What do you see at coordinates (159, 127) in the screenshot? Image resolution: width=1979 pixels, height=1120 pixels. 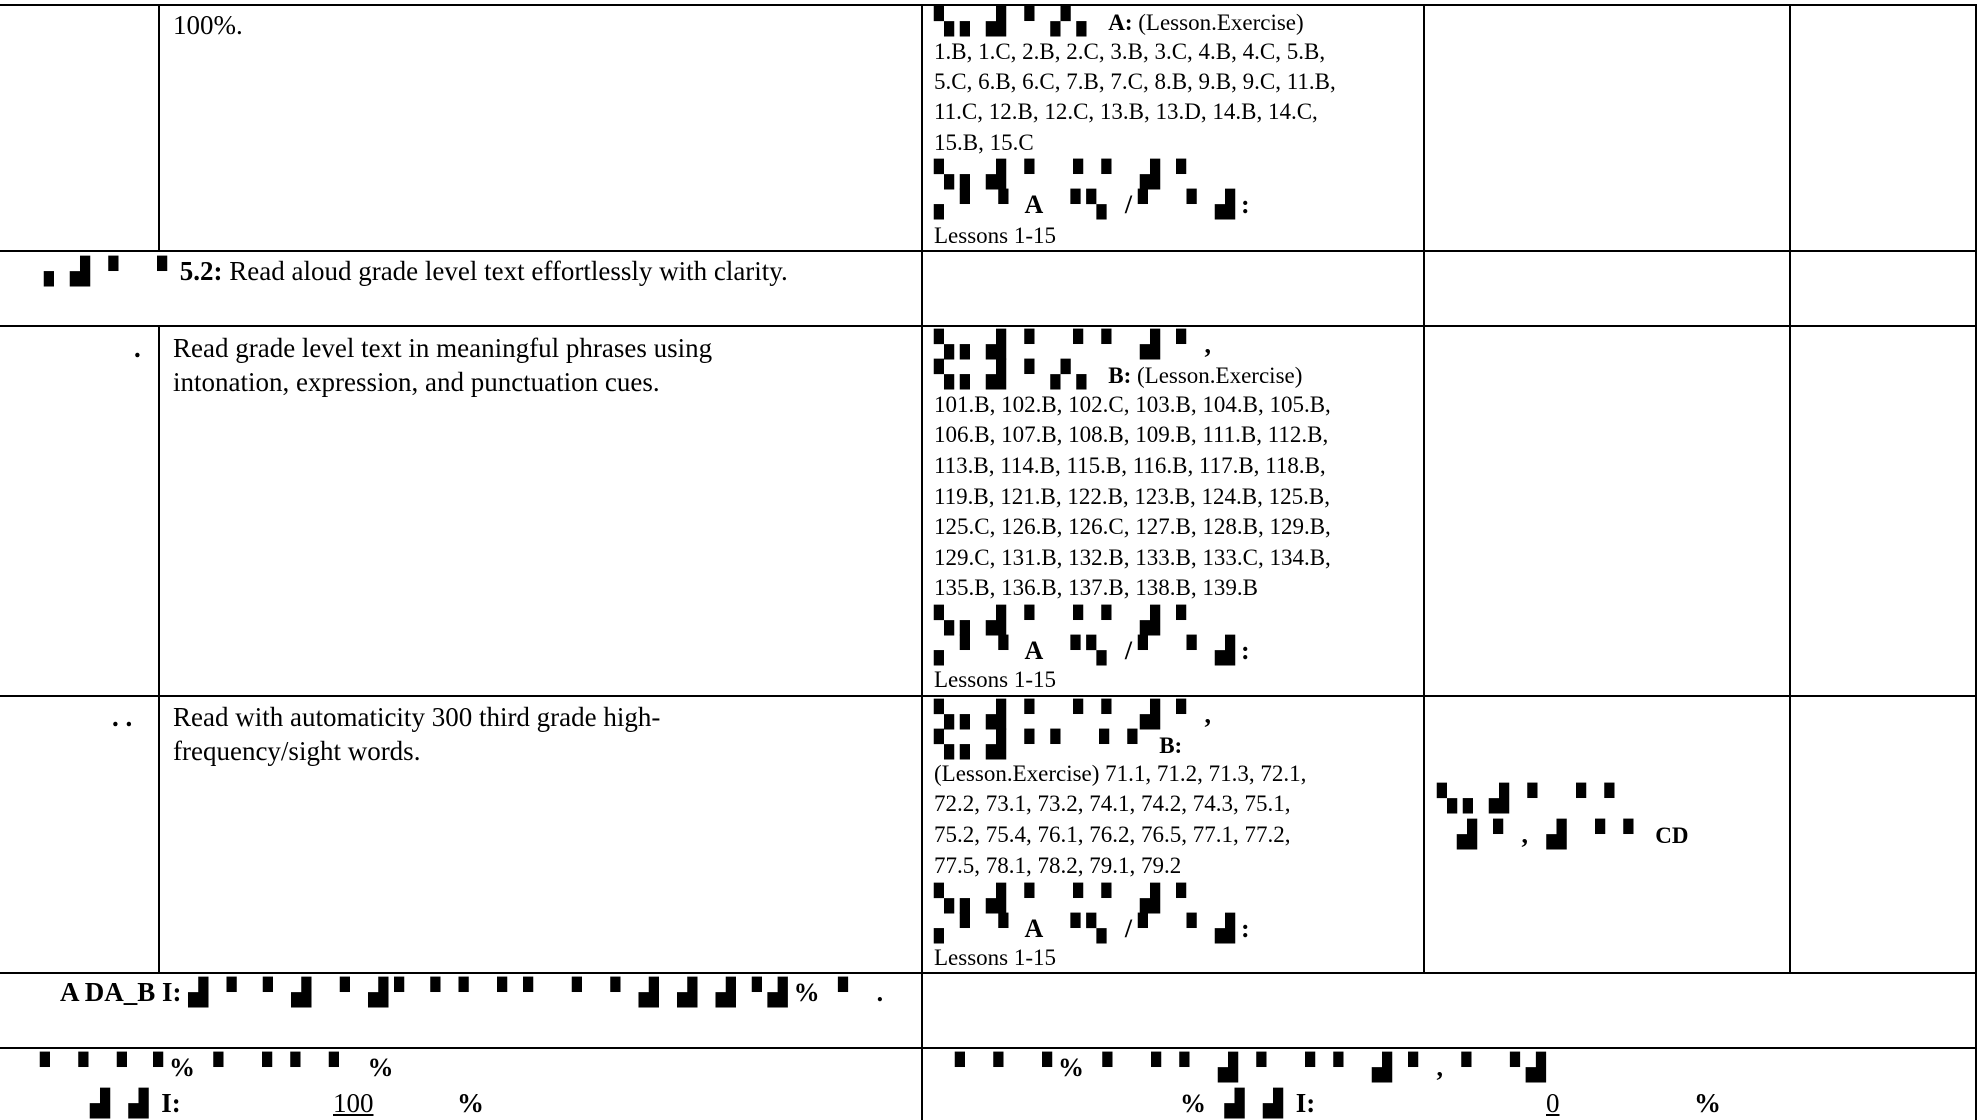 I see `border-left-col1` at bounding box center [159, 127].